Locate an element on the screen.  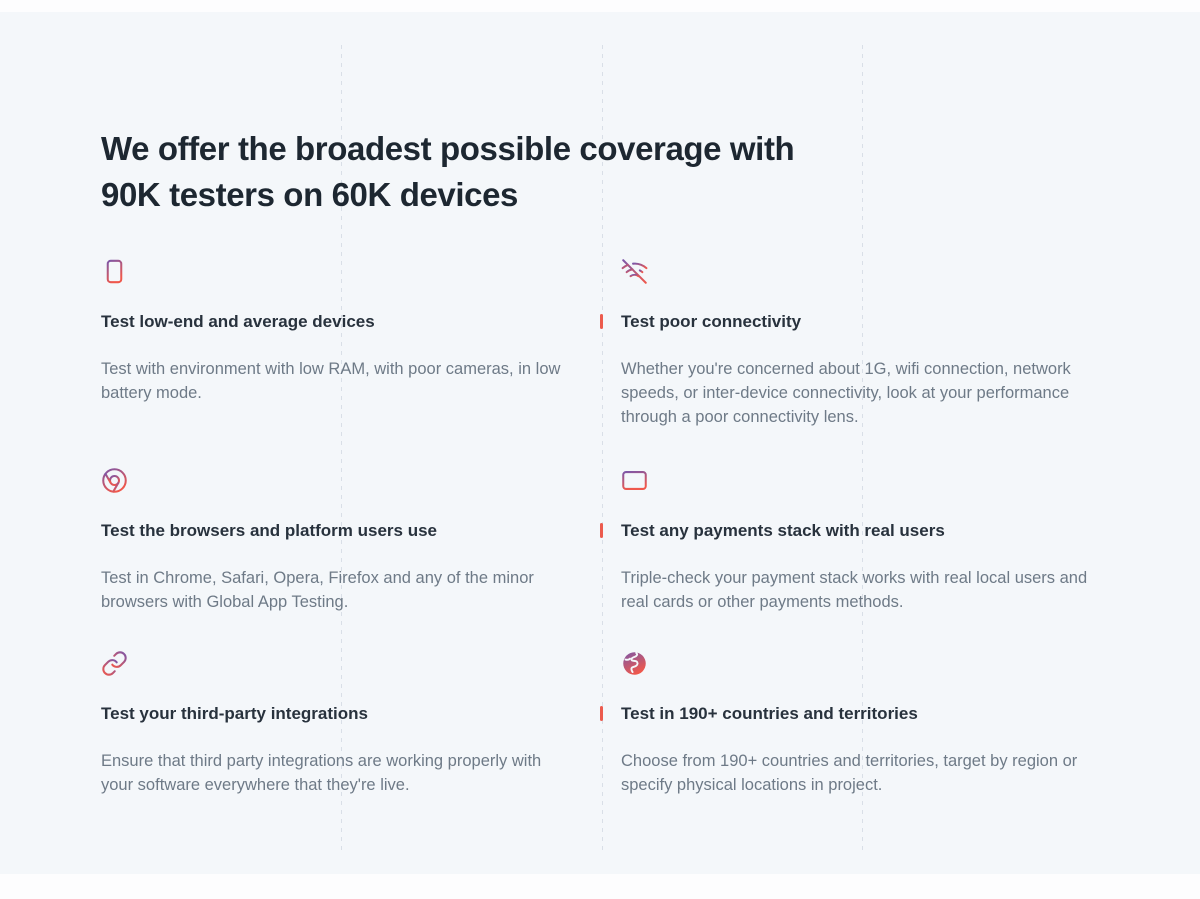
feature-title: Test any payments stack with real users is located at coordinates (783, 530).